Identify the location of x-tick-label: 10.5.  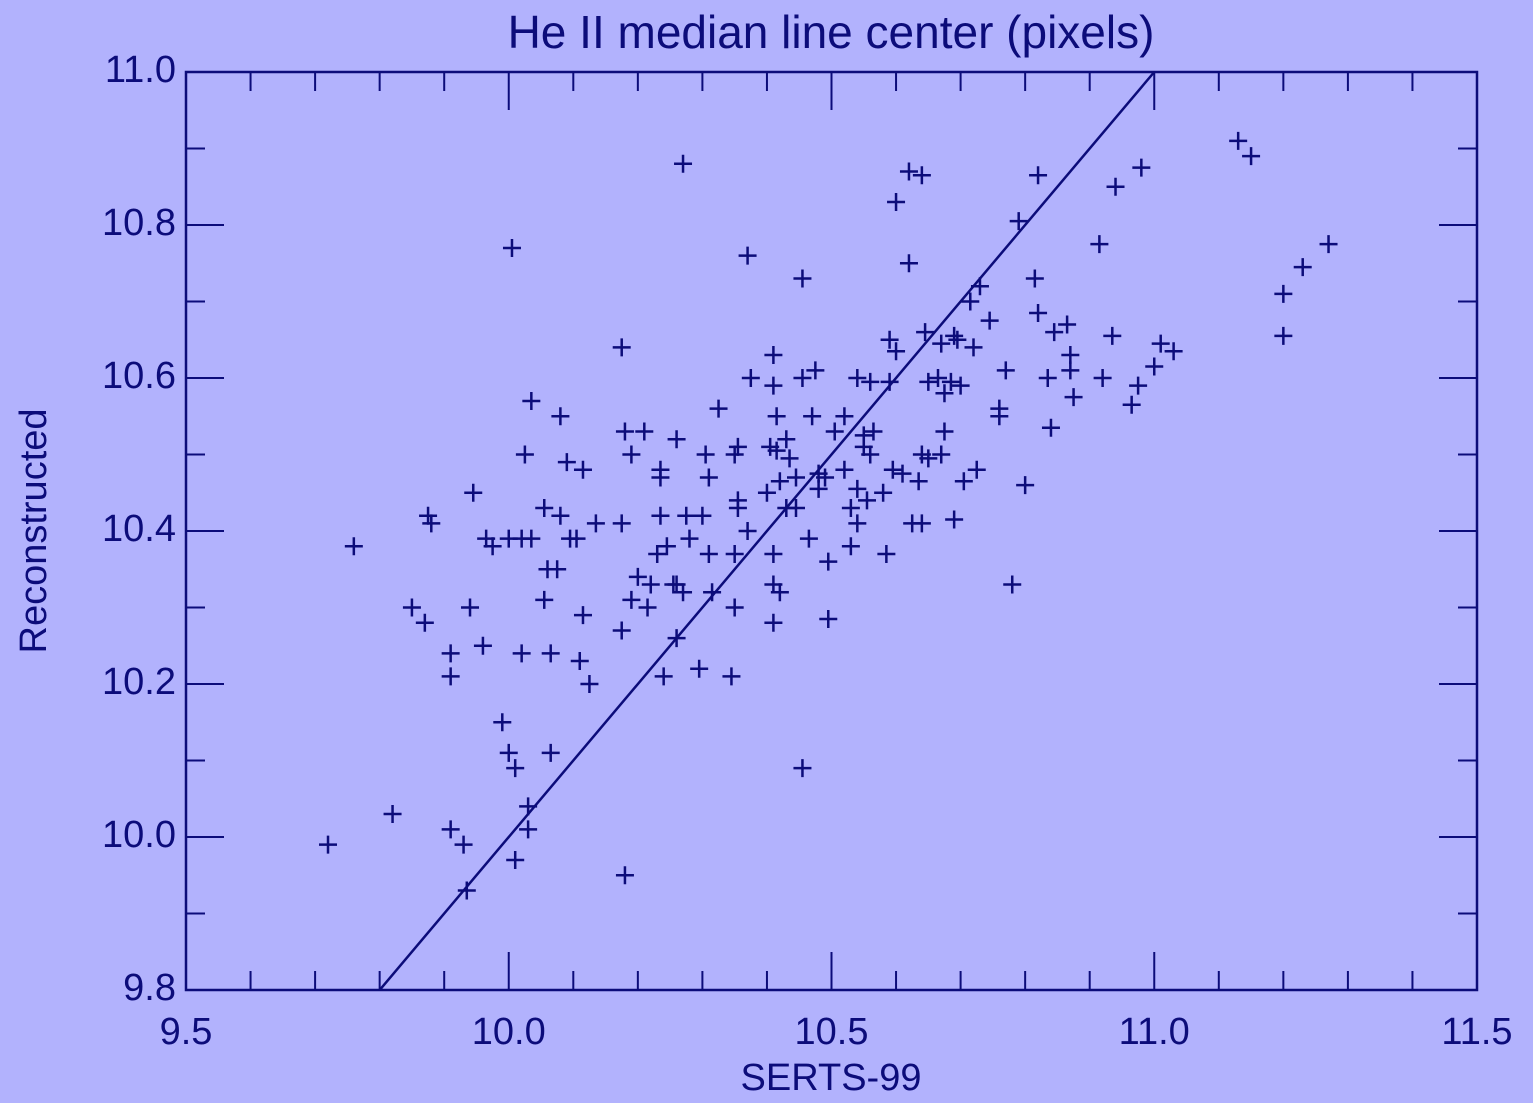
(832, 1032).